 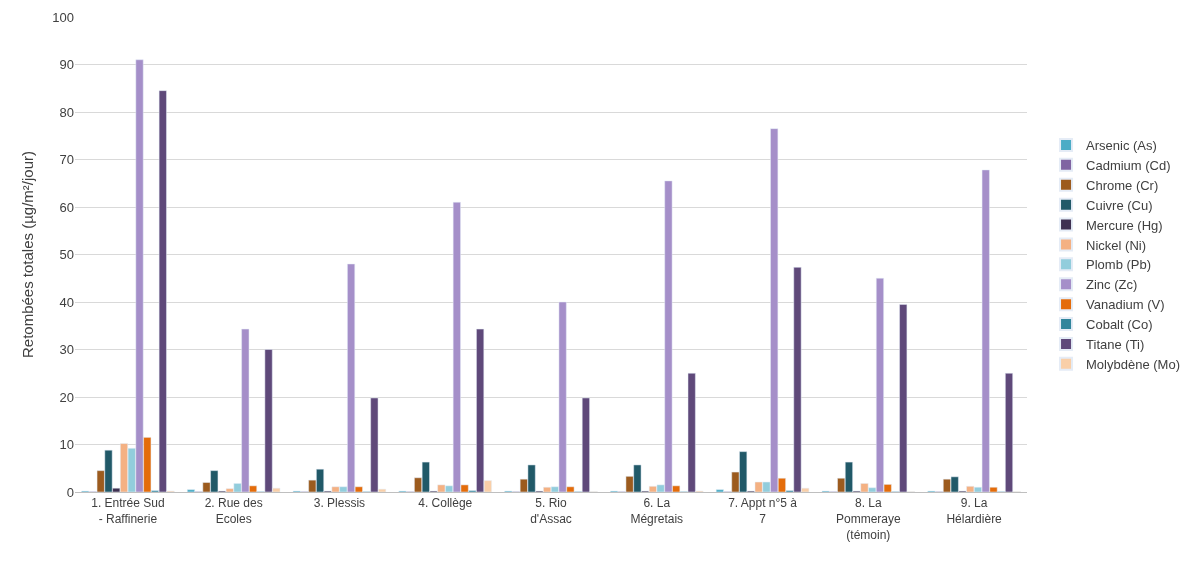 What do you see at coordinates (1125, 305) in the screenshot?
I see `legend-label: Vanadium (V)` at bounding box center [1125, 305].